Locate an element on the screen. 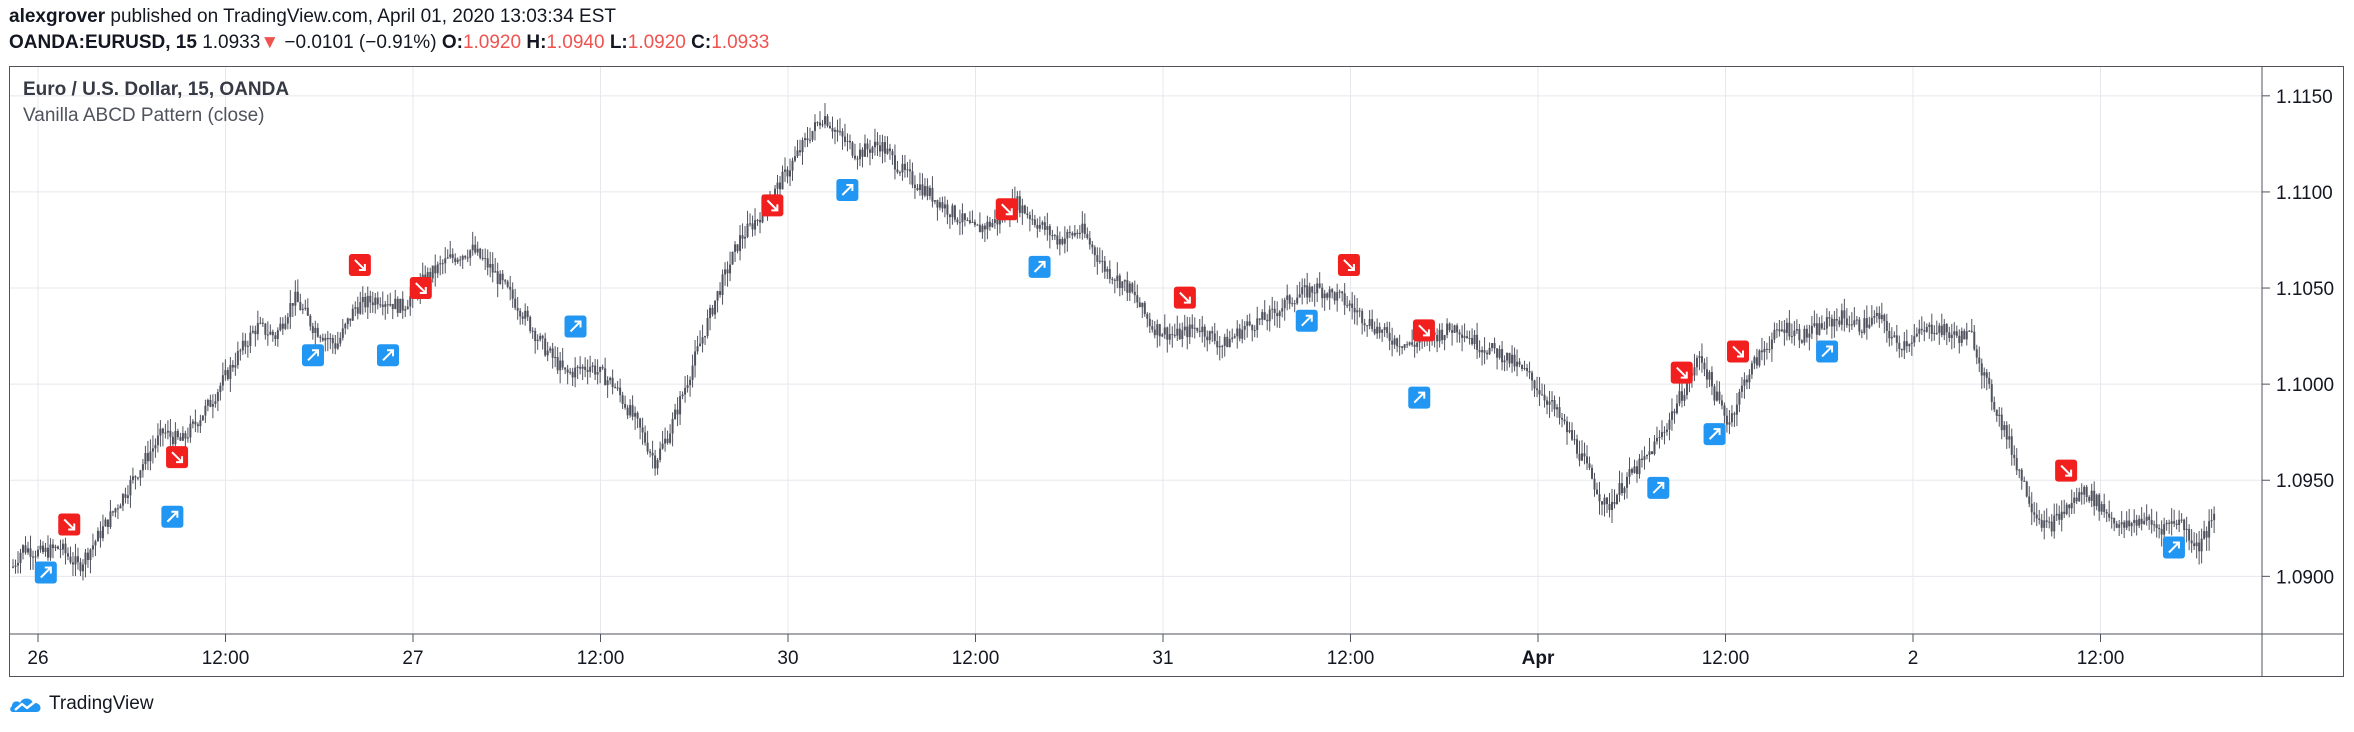  symbol-label: OANDA:EURUSD, 15 is located at coordinates (103, 42).